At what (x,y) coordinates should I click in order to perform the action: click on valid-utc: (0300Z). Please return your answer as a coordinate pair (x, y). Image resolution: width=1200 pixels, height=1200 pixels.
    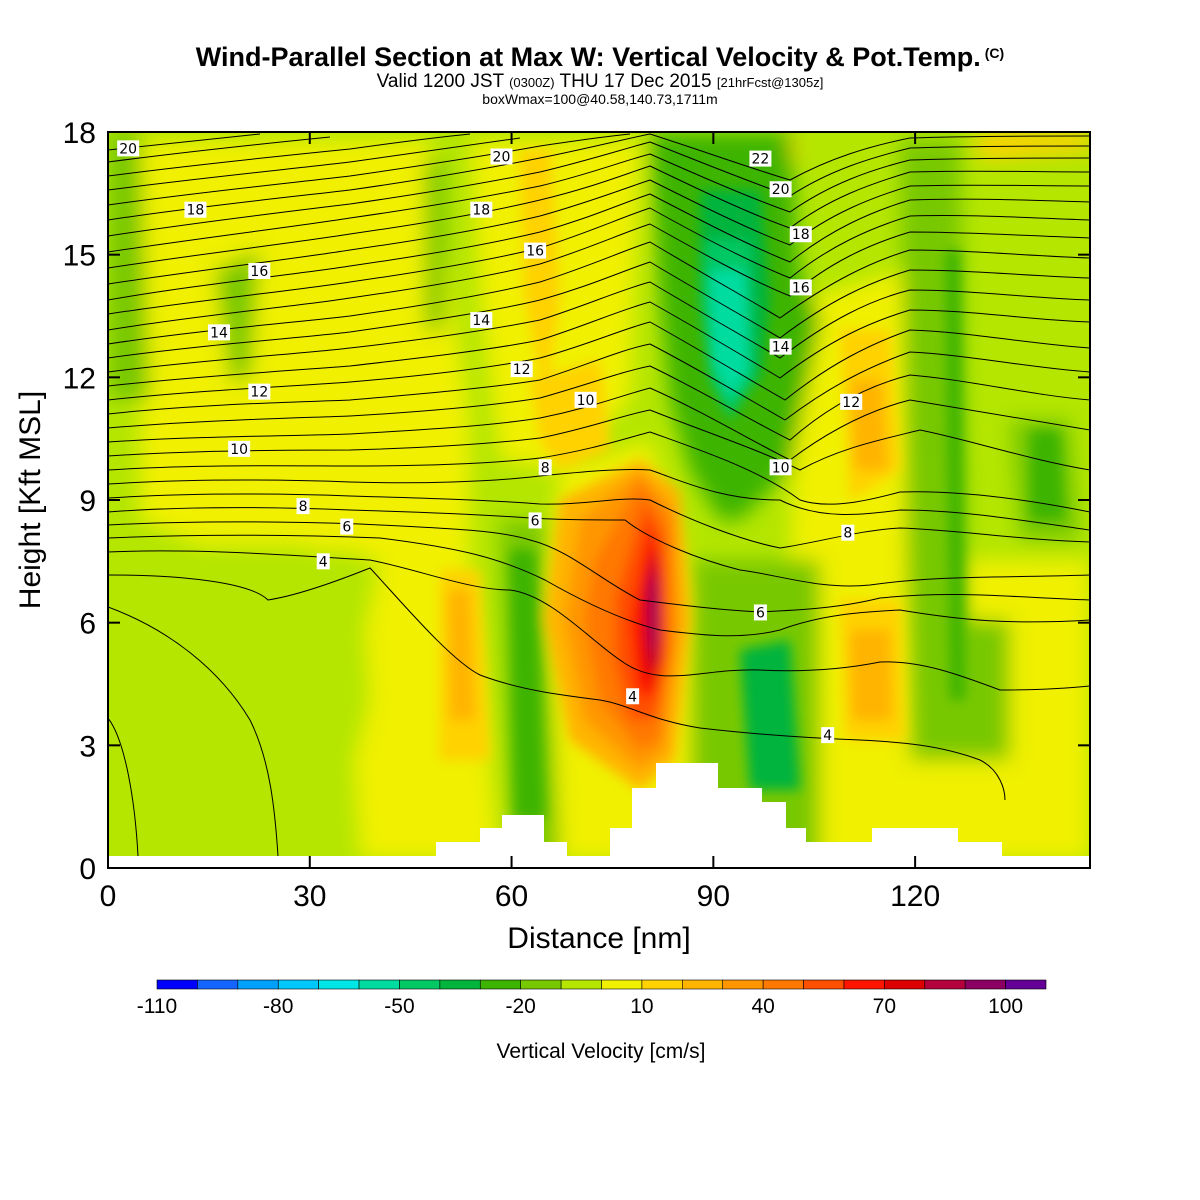
    Looking at the image, I should click on (532, 82).